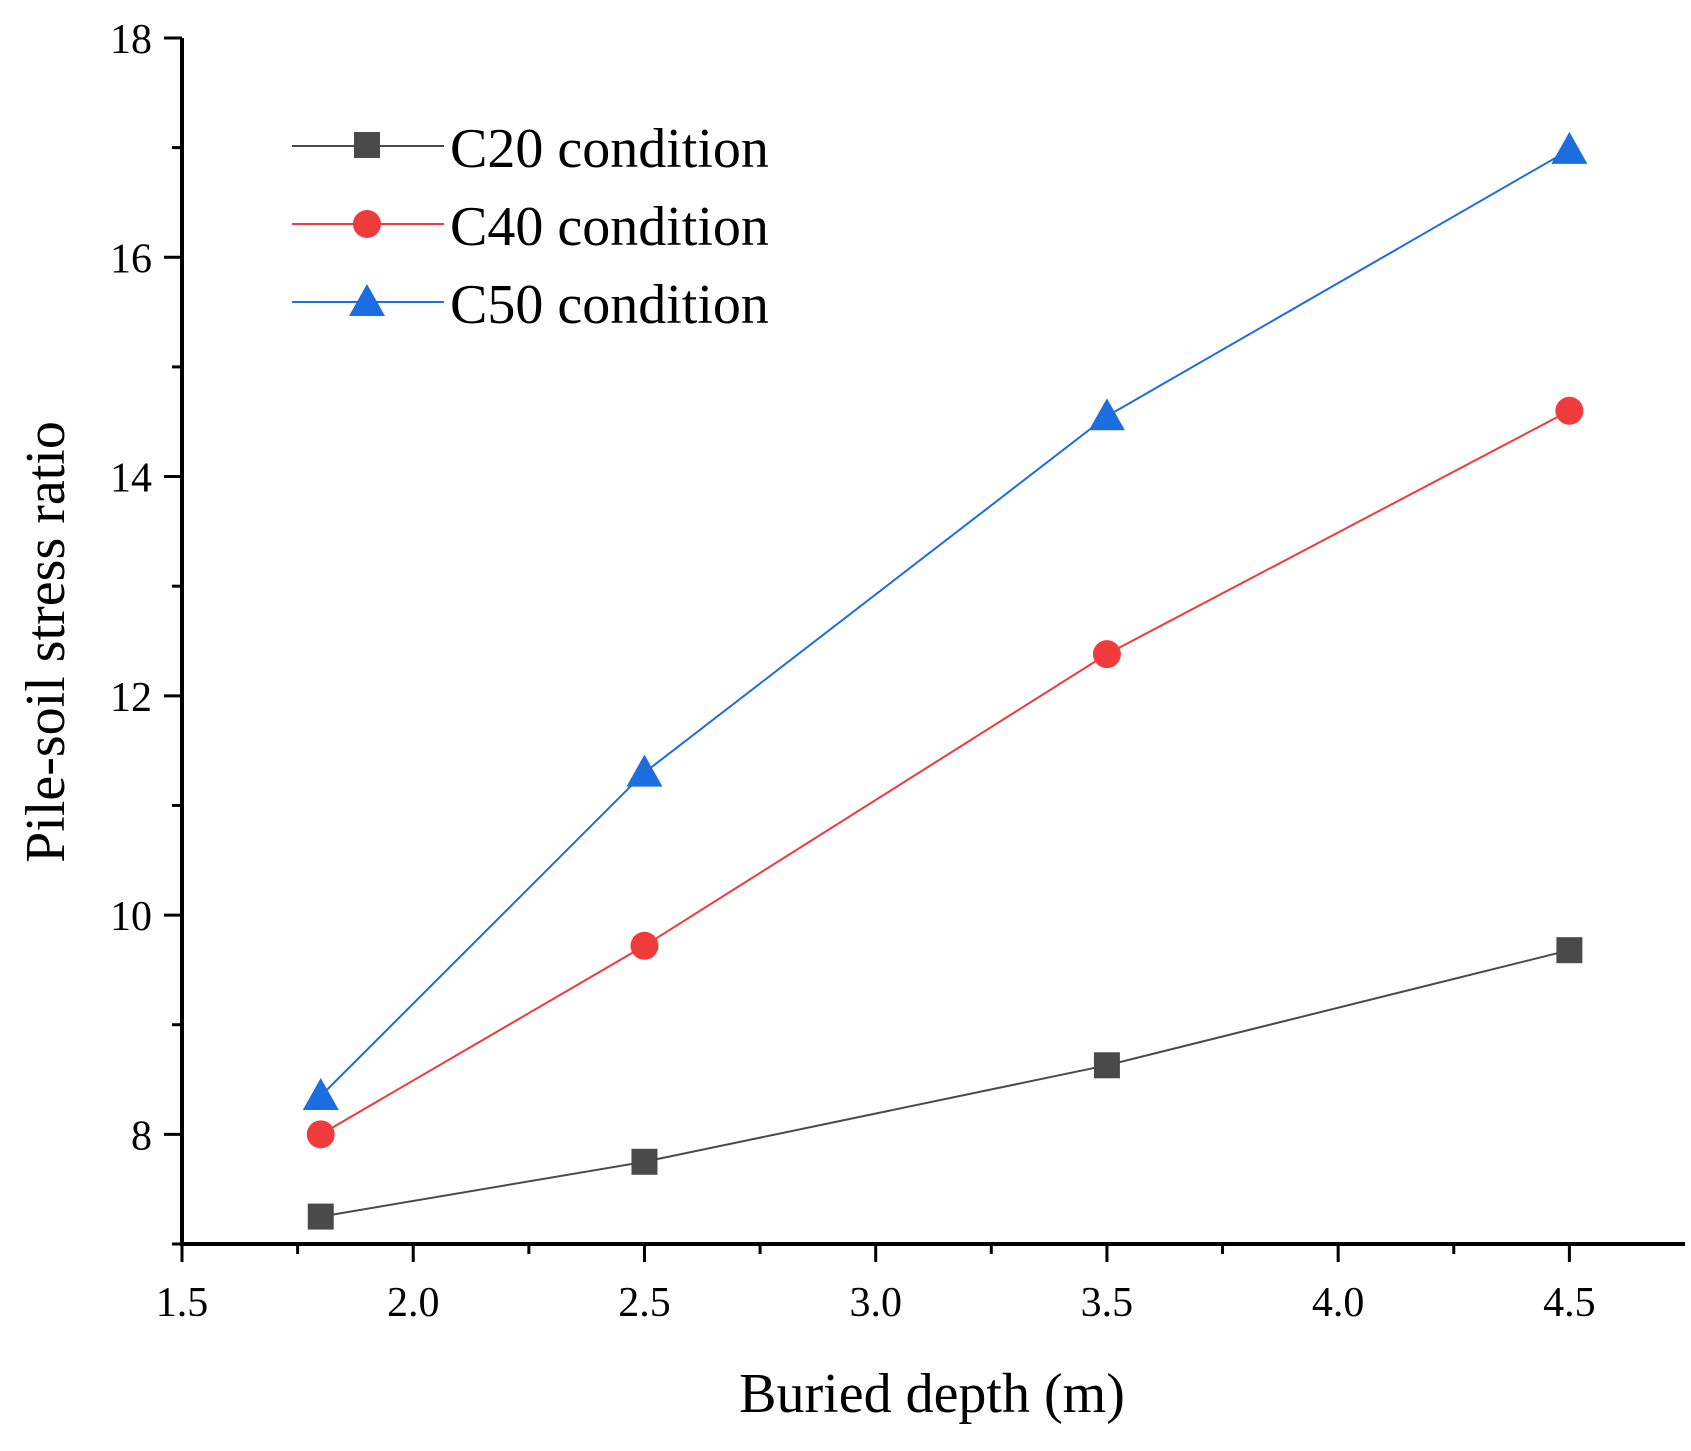 Image resolution: width=1691 pixels, height=1451 pixels. I want to click on y-tick-label: 12, so click(131, 698).